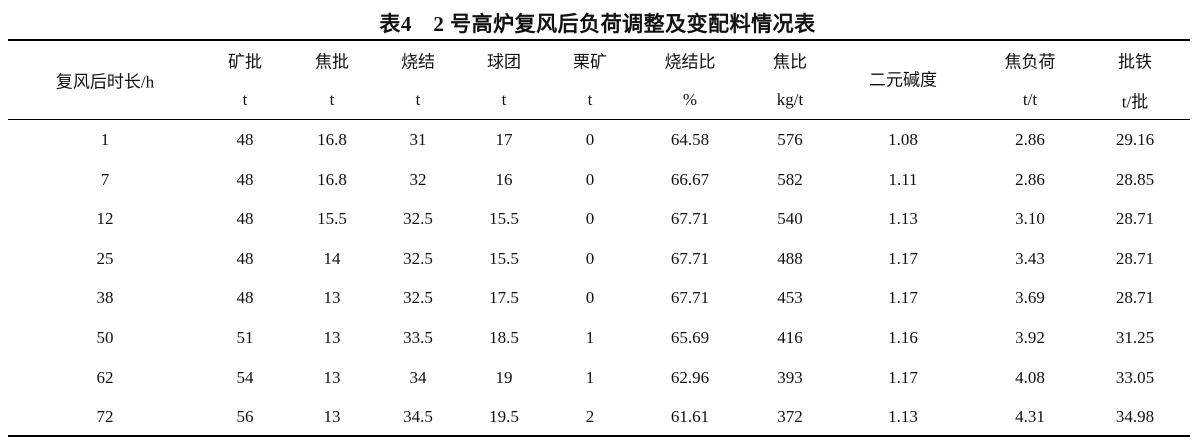 Image resolution: width=1195 pixels, height=441 pixels. What do you see at coordinates (903, 179) in the screenshot?
I see `table-cell: 1.11` at bounding box center [903, 179].